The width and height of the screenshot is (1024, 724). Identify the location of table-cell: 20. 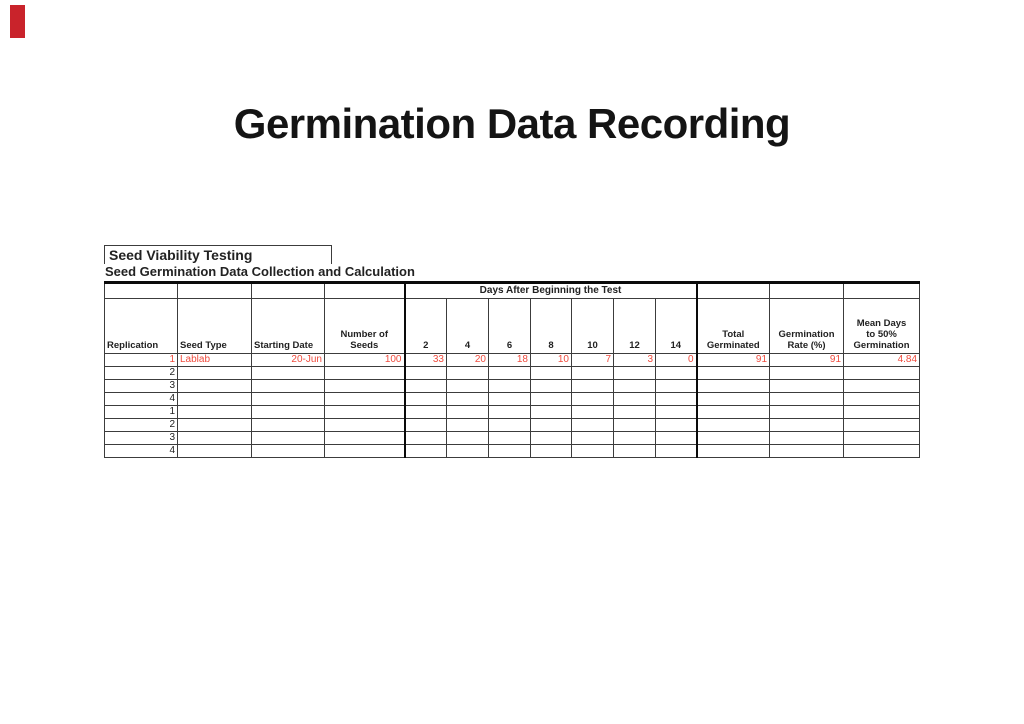
(467, 360).